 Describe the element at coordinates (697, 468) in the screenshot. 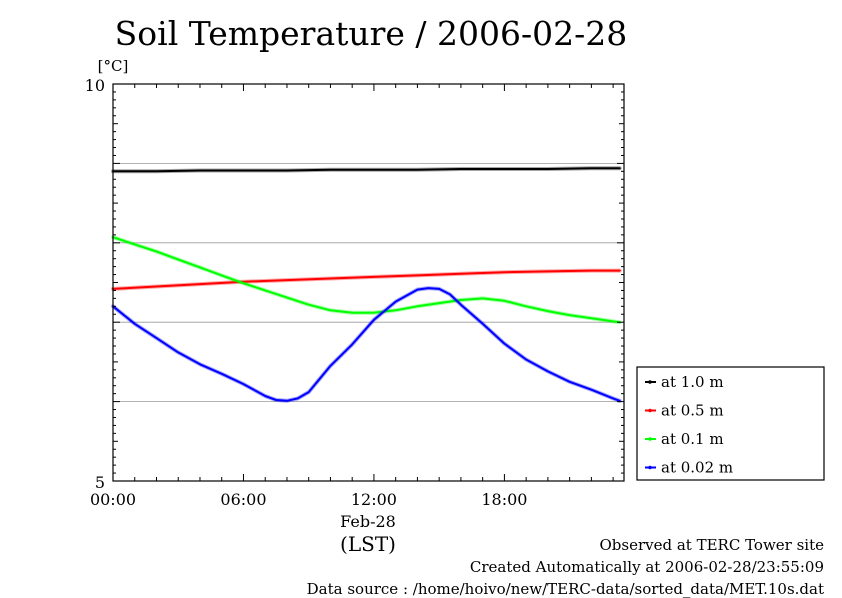

I see `legend-label-3: at 0.02 m` at that location.